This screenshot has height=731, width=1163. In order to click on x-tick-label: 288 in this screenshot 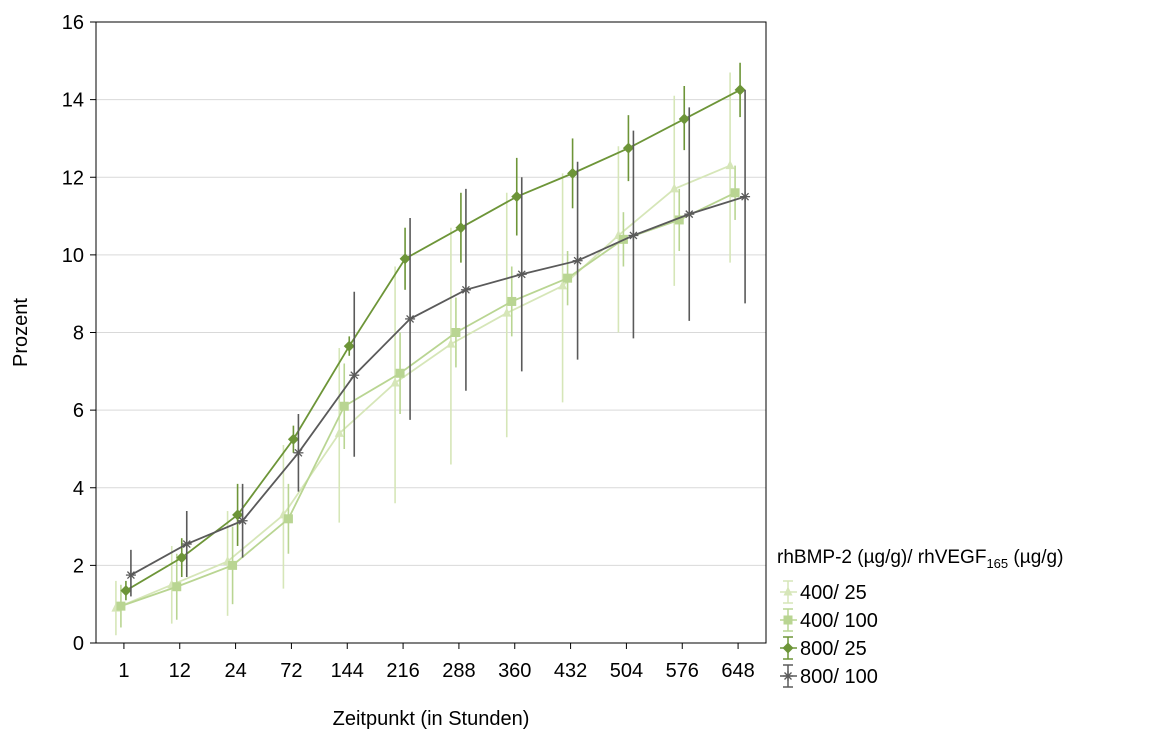, I will do `click(458, 671)`.